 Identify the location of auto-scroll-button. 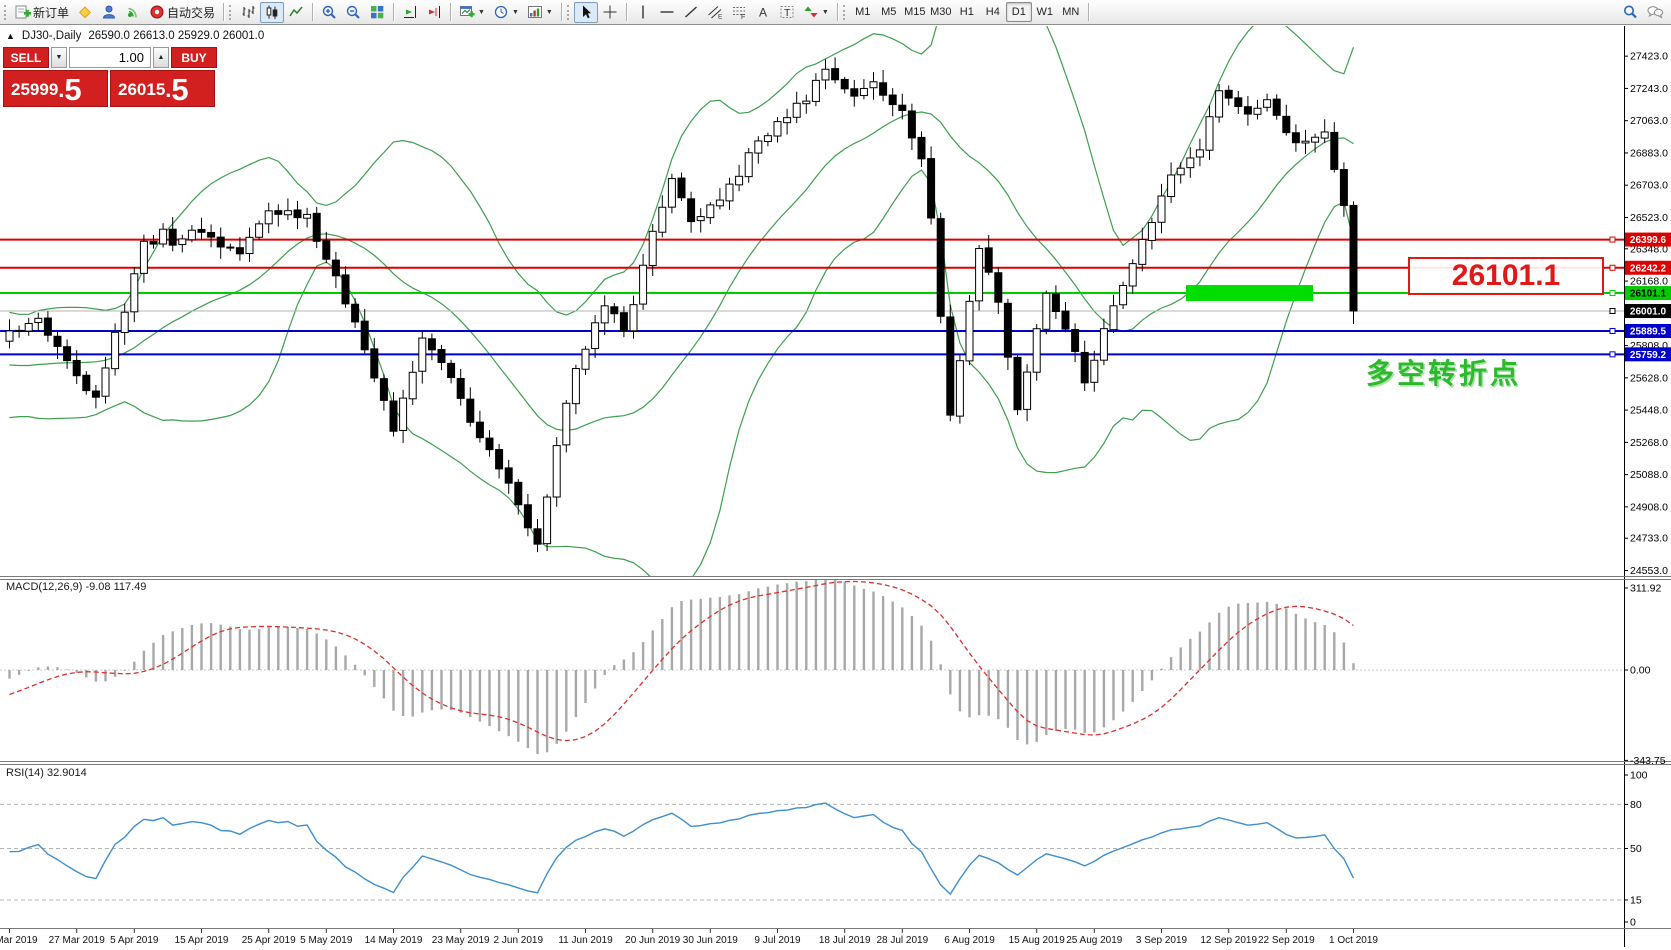
(410, 12).